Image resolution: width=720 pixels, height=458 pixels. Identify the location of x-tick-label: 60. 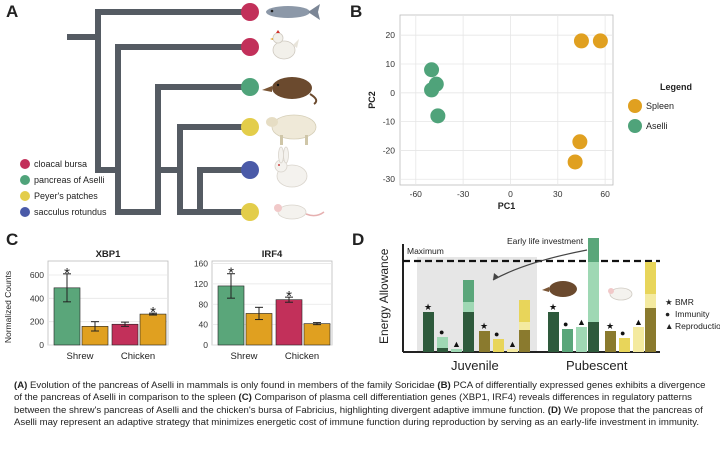
(605, 194).